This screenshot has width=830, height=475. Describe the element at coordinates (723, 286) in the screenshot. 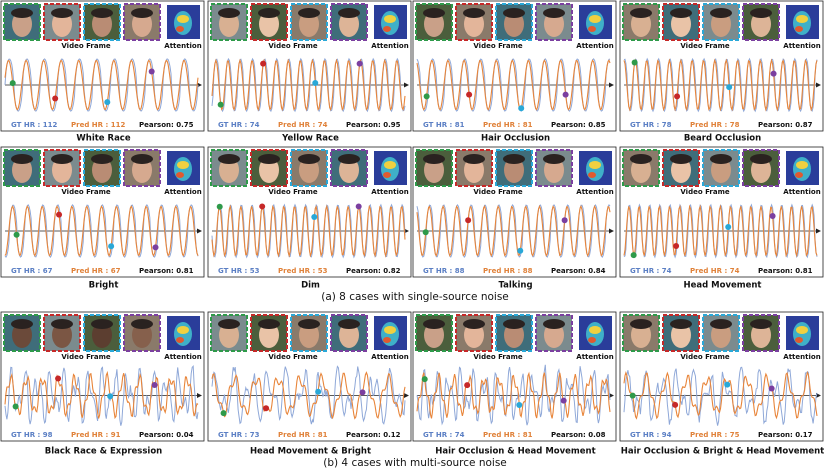

I see `panel-caption: Head Movement` at that location.